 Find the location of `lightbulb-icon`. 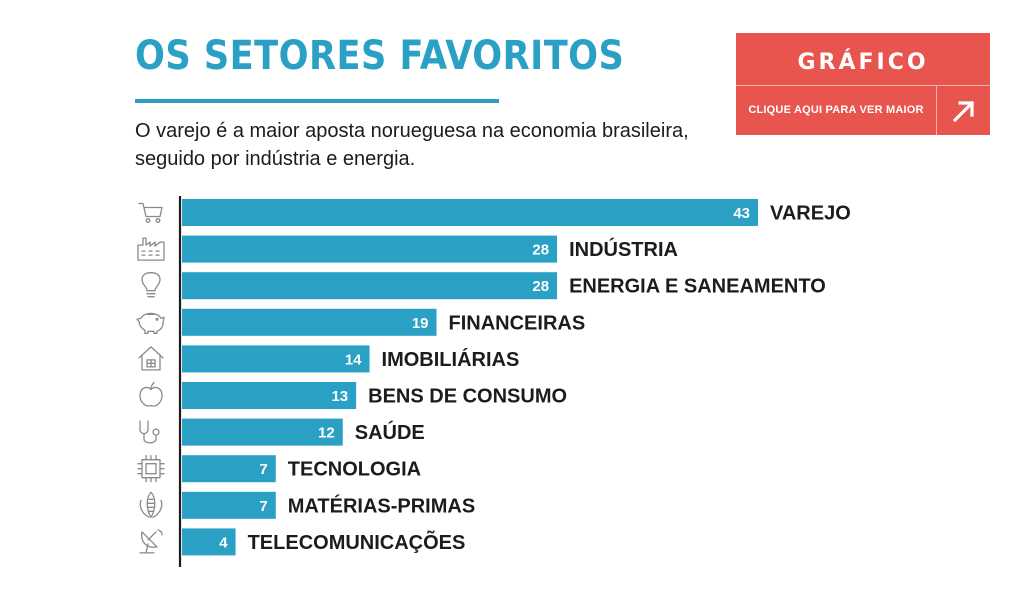

lightbulb-icon is located at coordinates (151, 285).